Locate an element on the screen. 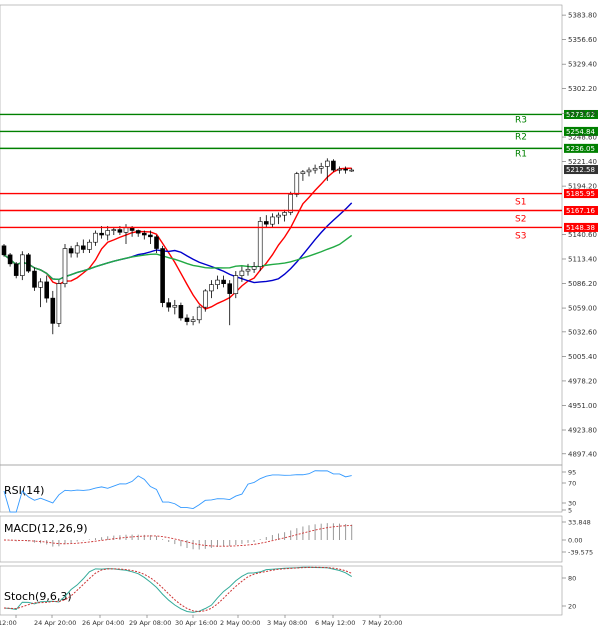 This screenshot has height=631, width=600. price-tick-label: 4897.40 is located at coordinates (582, 454).